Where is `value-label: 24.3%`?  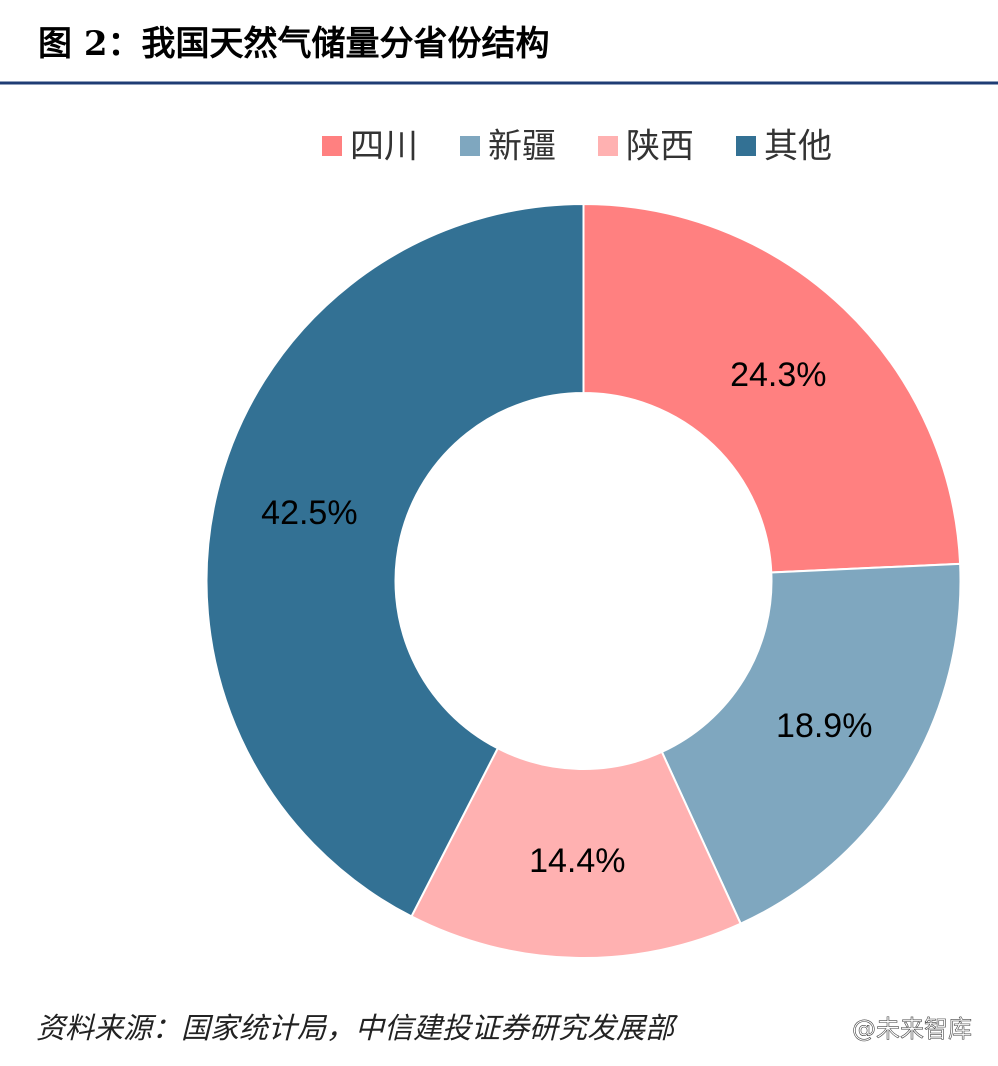
value-label: 24.3% is located at coordinates (778, 375).